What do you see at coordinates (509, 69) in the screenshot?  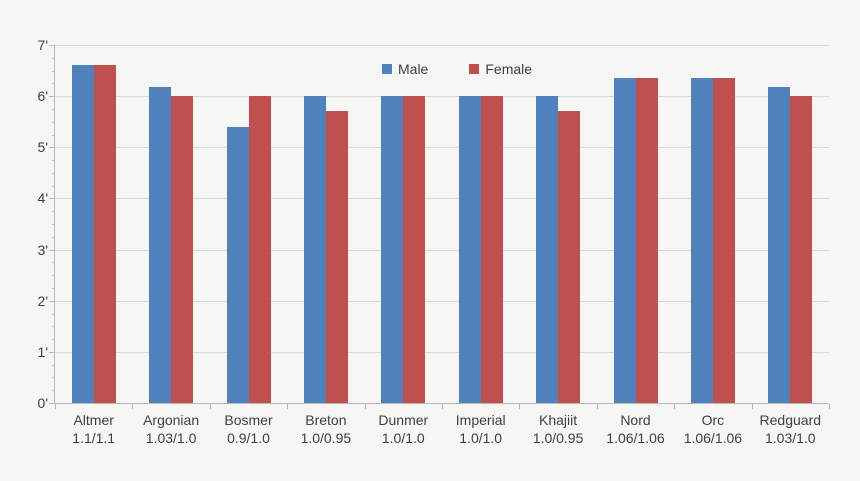 I see `female-legend-label: Female` at bounding box center [509, 69].